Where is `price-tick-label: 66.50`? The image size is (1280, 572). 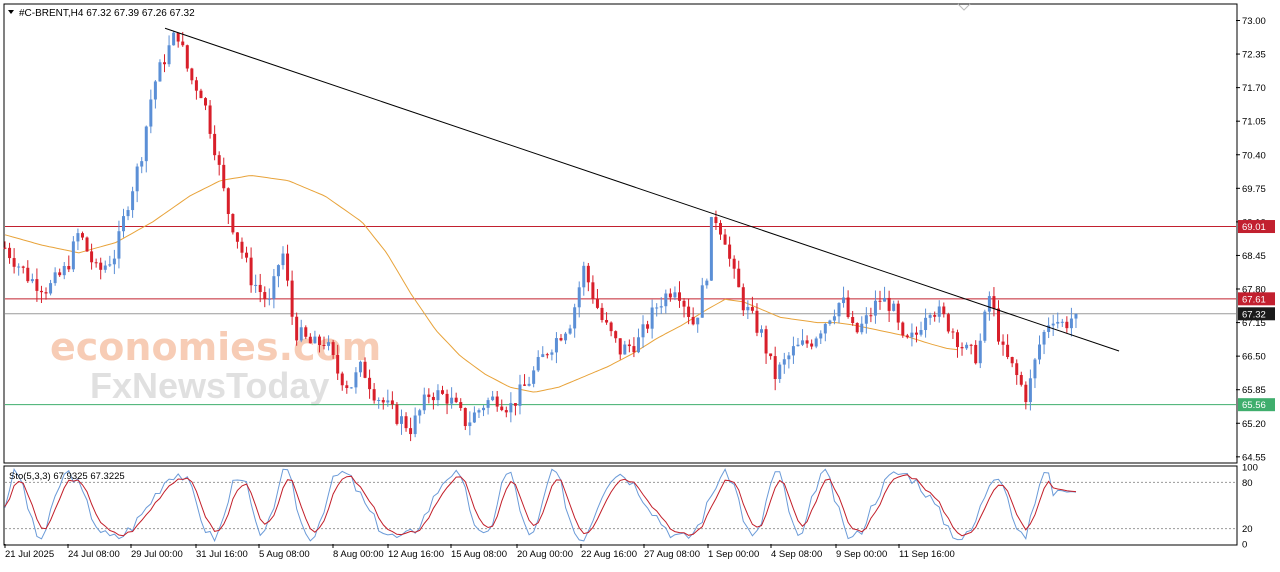 price-tick-label: 66.50 is located at coordinates (1254, 357).